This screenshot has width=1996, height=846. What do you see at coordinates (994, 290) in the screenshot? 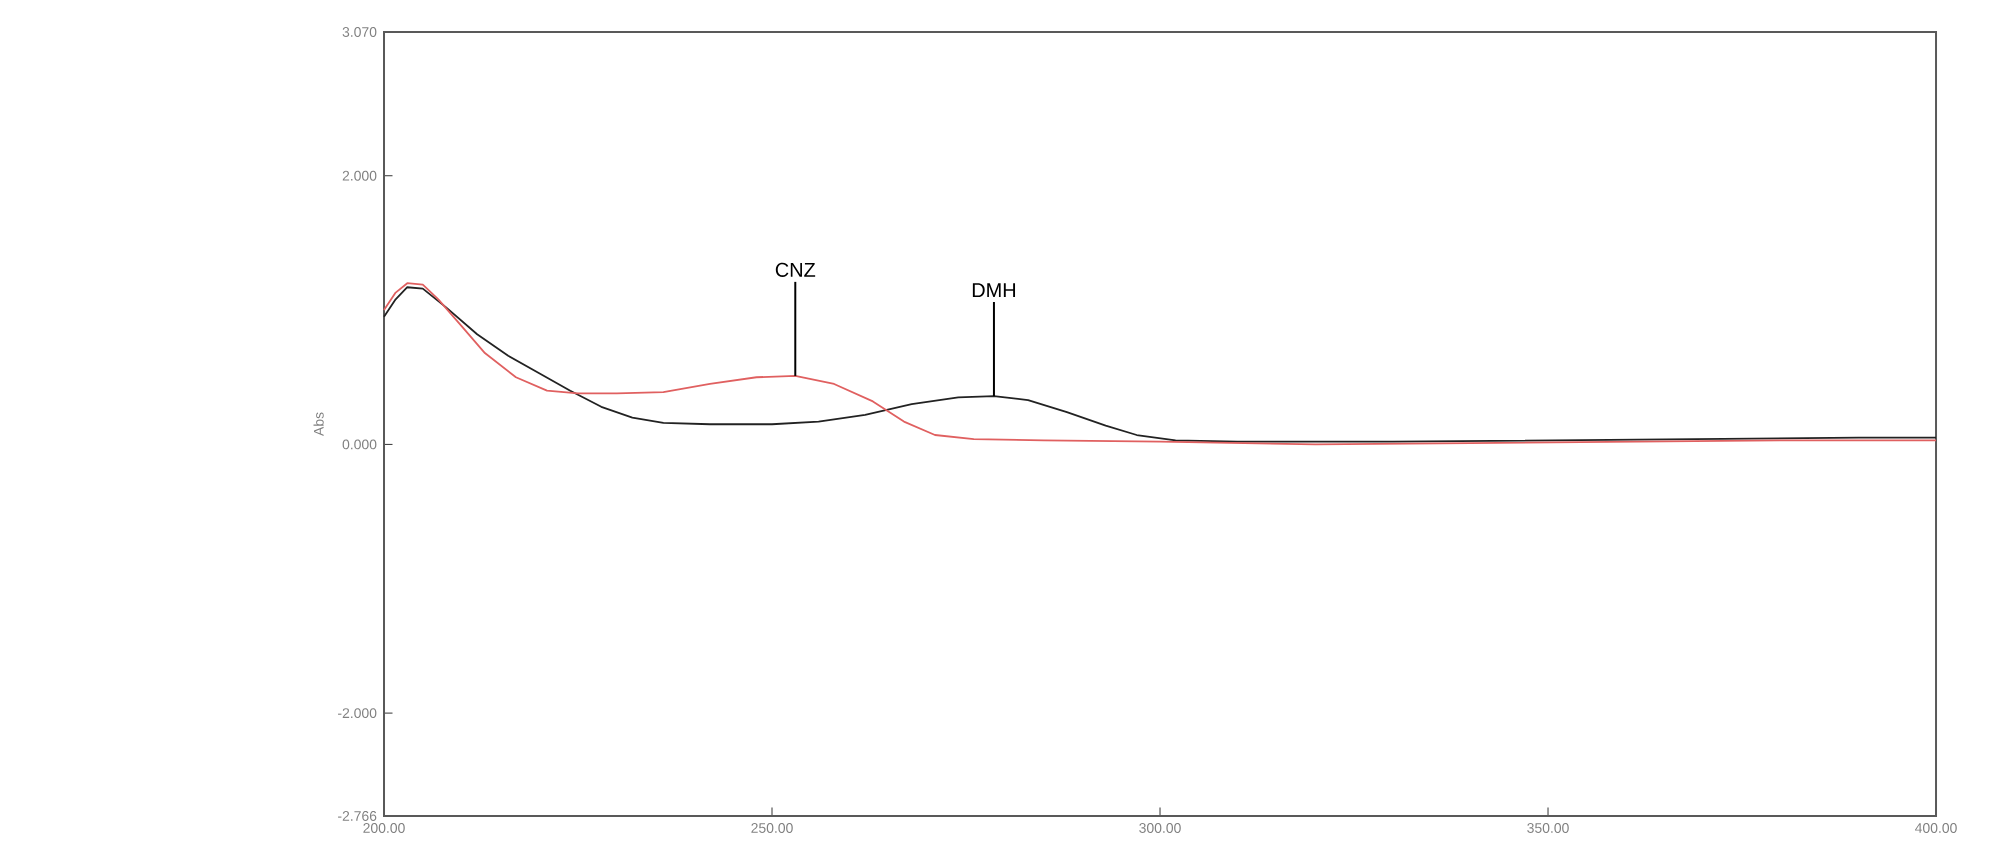
I see `annotation: DMH` at bounding box center [994, 290].